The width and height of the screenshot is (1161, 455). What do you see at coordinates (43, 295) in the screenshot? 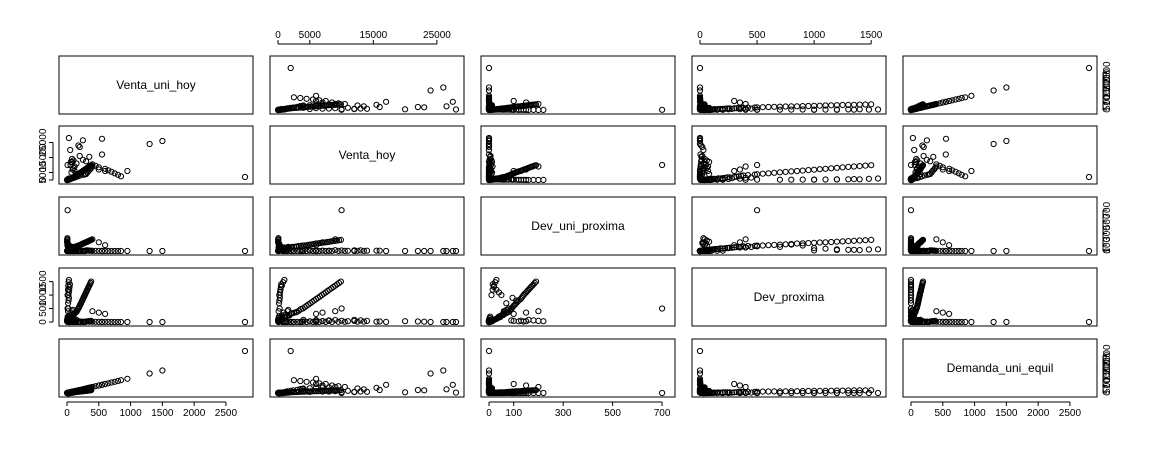
I see `tick-label: 1000` at bounding box center [43, 295].